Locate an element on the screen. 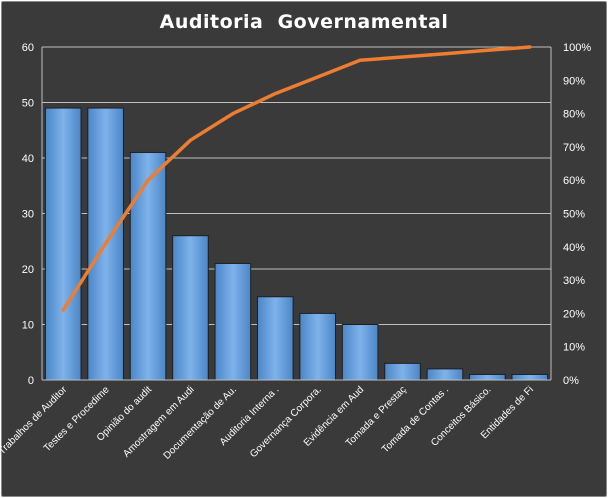 The height and width of the screenshot is (498, 608). y2-tick-label: 70% is located at coordinates (574, 148).